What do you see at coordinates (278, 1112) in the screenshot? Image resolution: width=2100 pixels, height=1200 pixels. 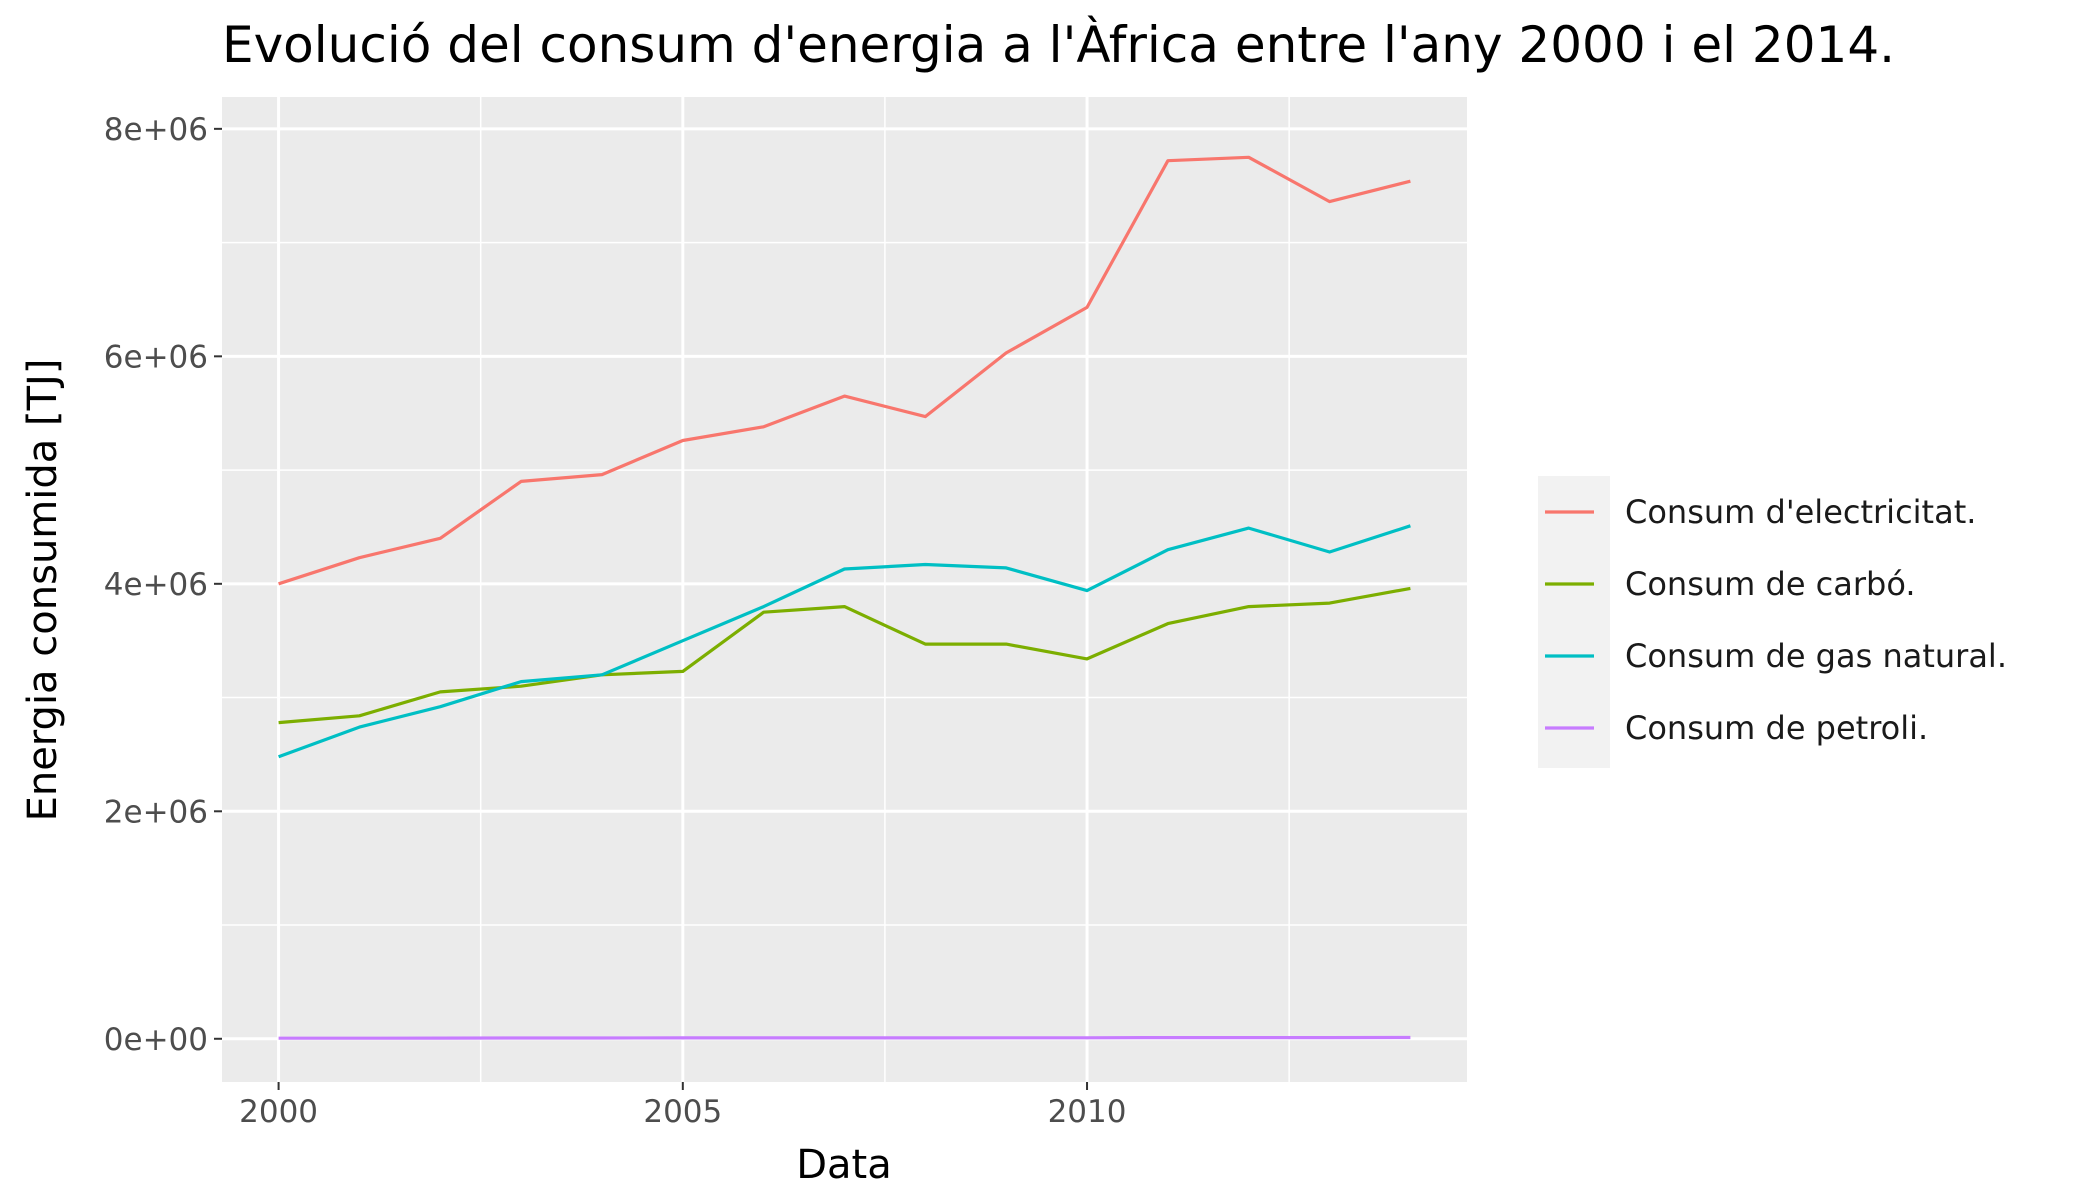 I see `x-tick-label: 2000` at bounding box center [278, 1112].